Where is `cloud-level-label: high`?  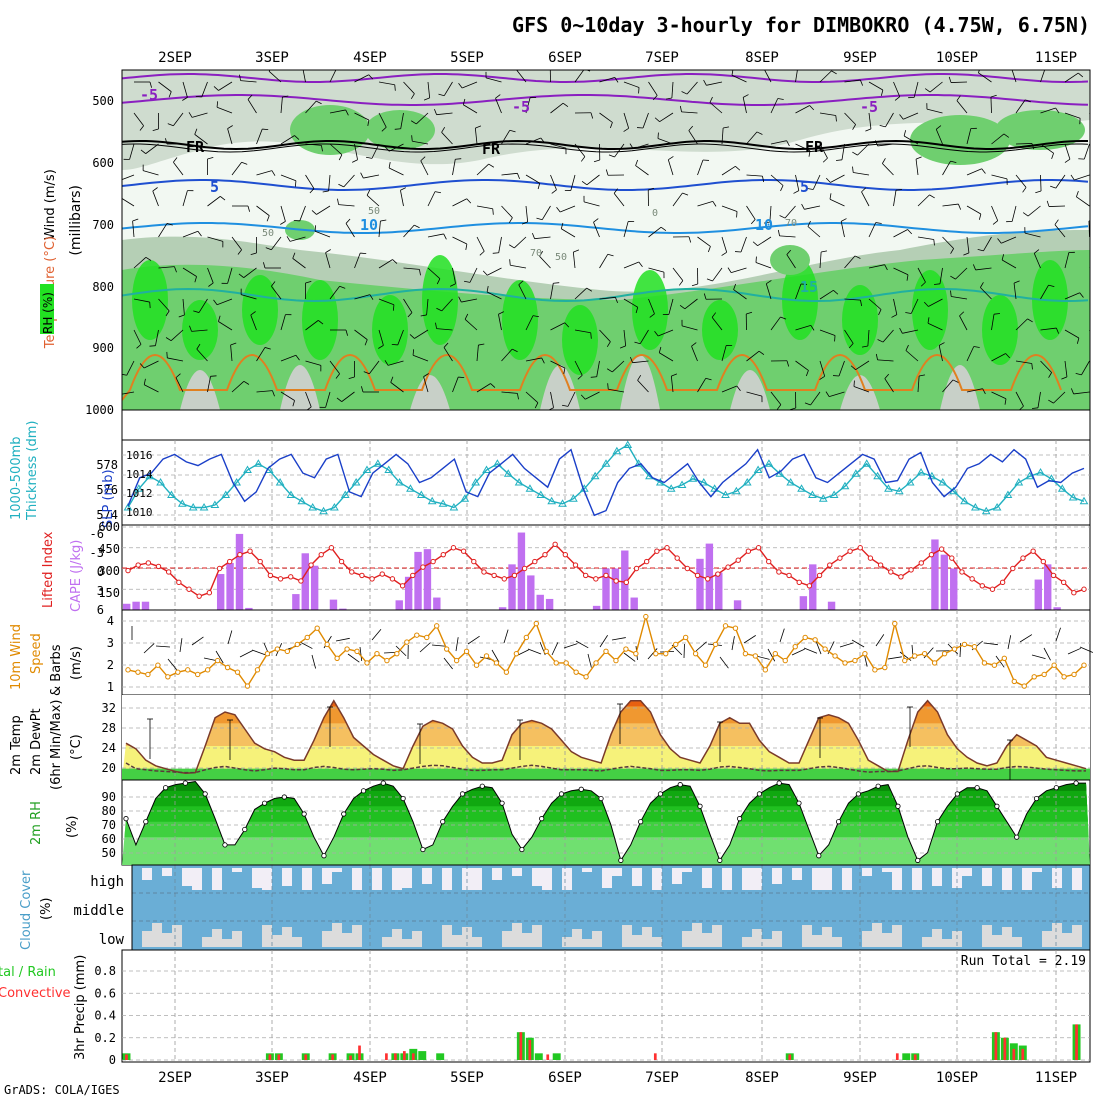 cloud-level-label: high is located at coordinates (107, 882).